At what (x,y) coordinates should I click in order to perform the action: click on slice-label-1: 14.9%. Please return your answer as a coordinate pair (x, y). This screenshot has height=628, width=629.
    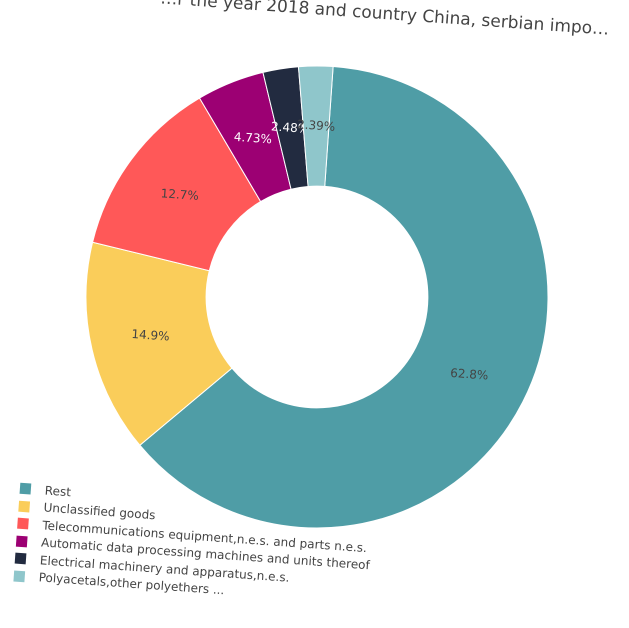
    Looking at the image, I should click on (150, 335).